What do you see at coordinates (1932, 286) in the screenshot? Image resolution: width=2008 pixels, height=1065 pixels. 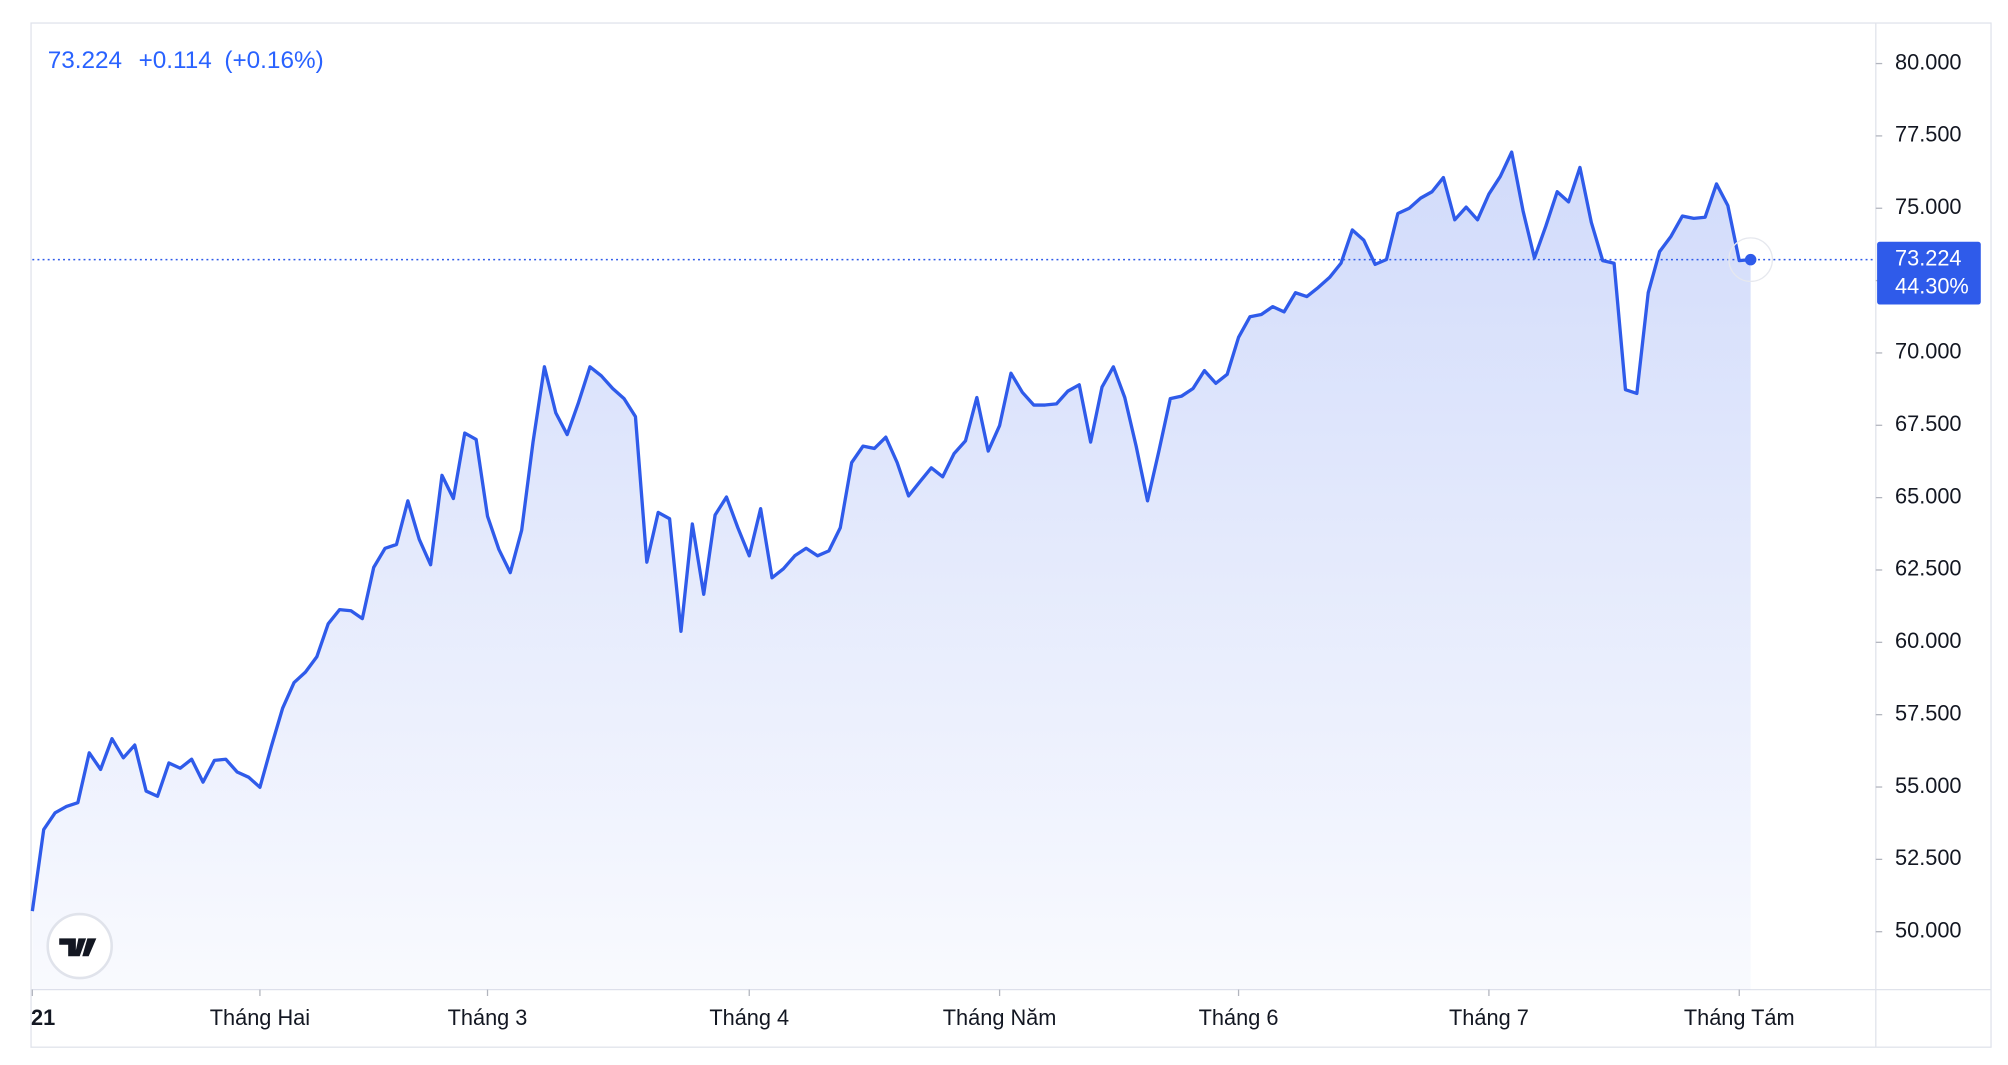 I see `last-percent-label: 44.30%` at bounding box center [1932, 286].